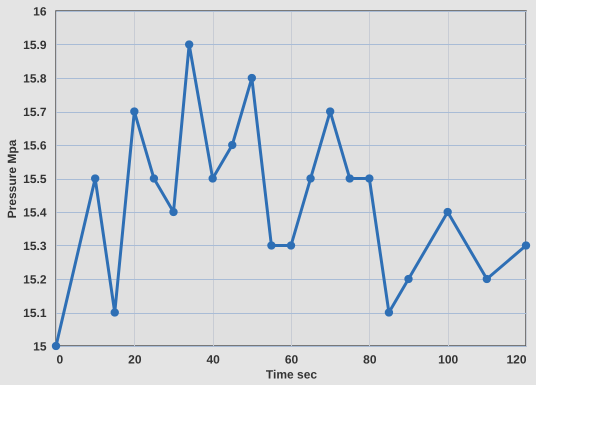 Image resolution: width=611 pixels, height=446 pixels. What do you see at coordinates (35, 213) in the screenshot?
I see `y-tick-label: 15.4` at bounding box center [35, 213].